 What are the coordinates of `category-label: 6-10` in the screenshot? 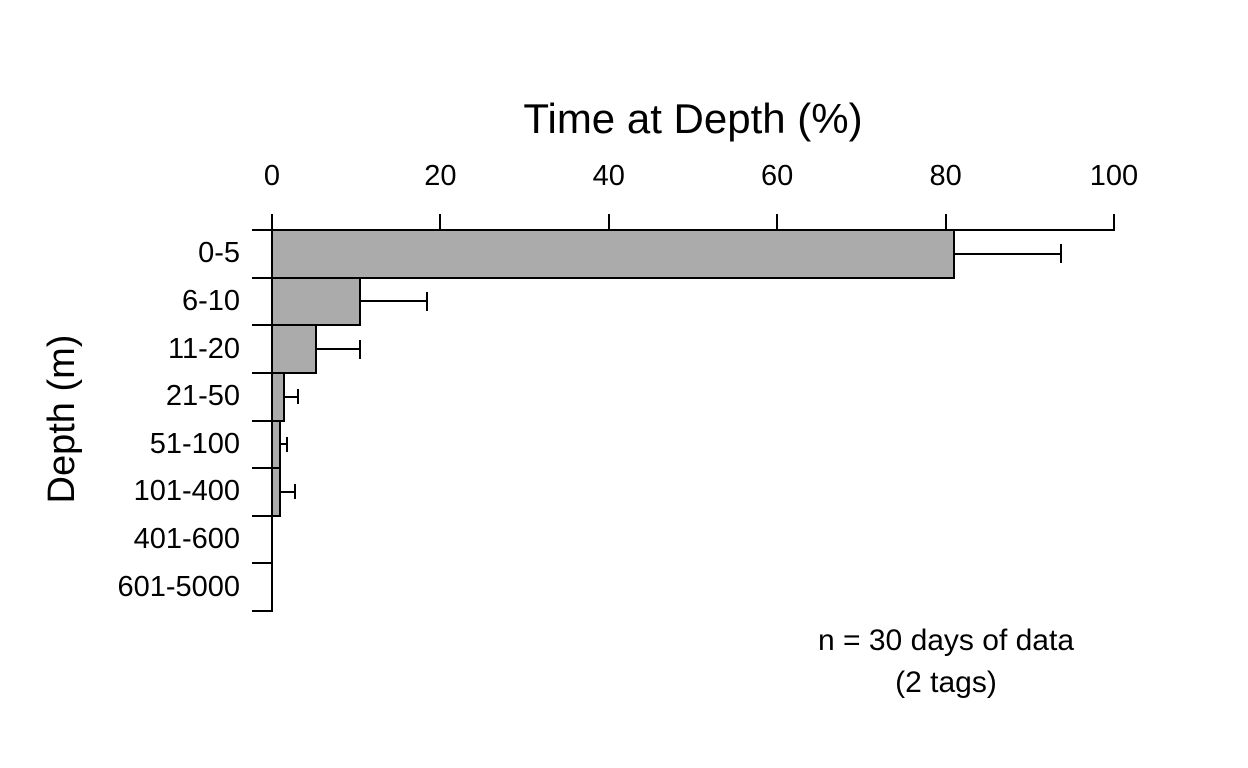 It's located at (210, 300).